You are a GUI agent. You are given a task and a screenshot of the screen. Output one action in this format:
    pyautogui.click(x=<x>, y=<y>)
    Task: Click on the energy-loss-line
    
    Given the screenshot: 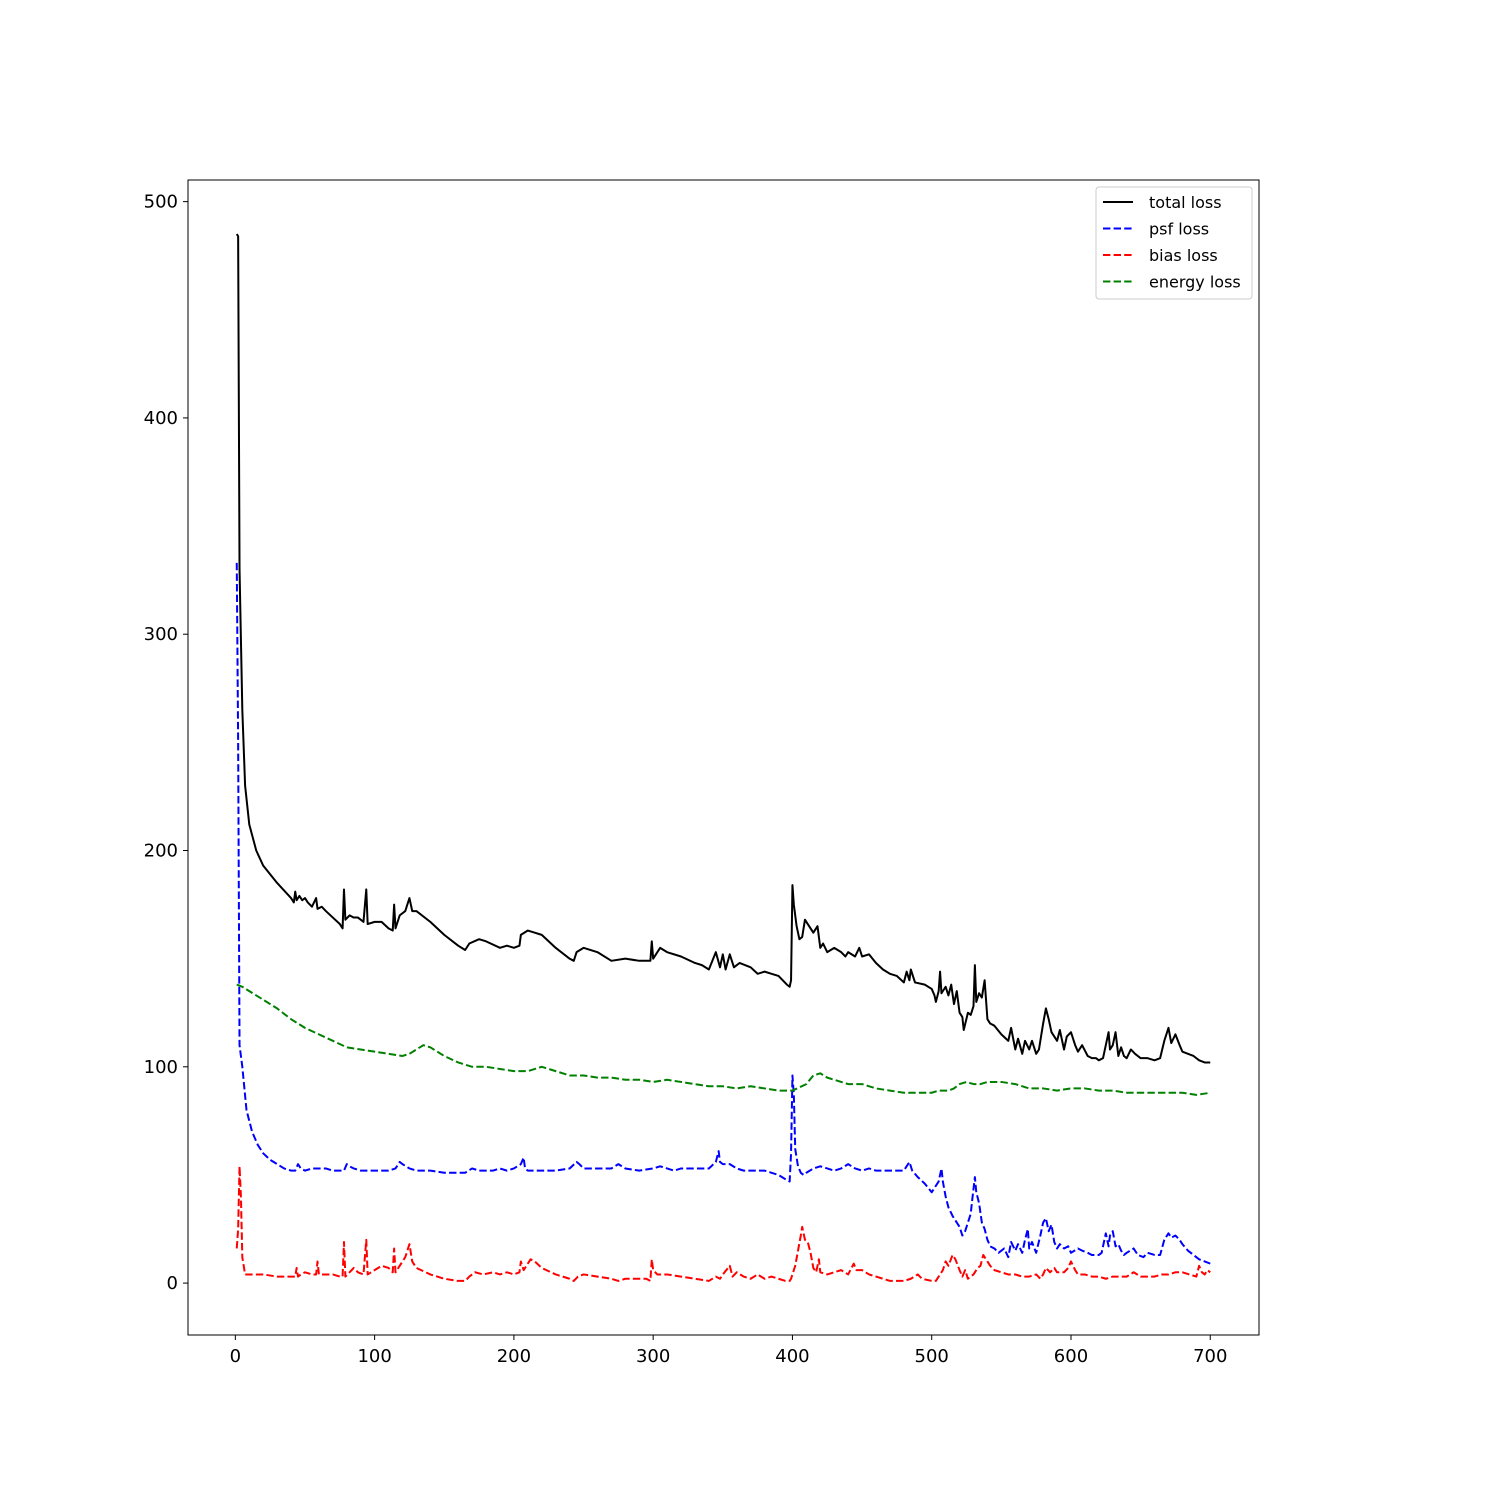 What is the action you would take?
    pyautogui.click(x=723, y=1039)
    